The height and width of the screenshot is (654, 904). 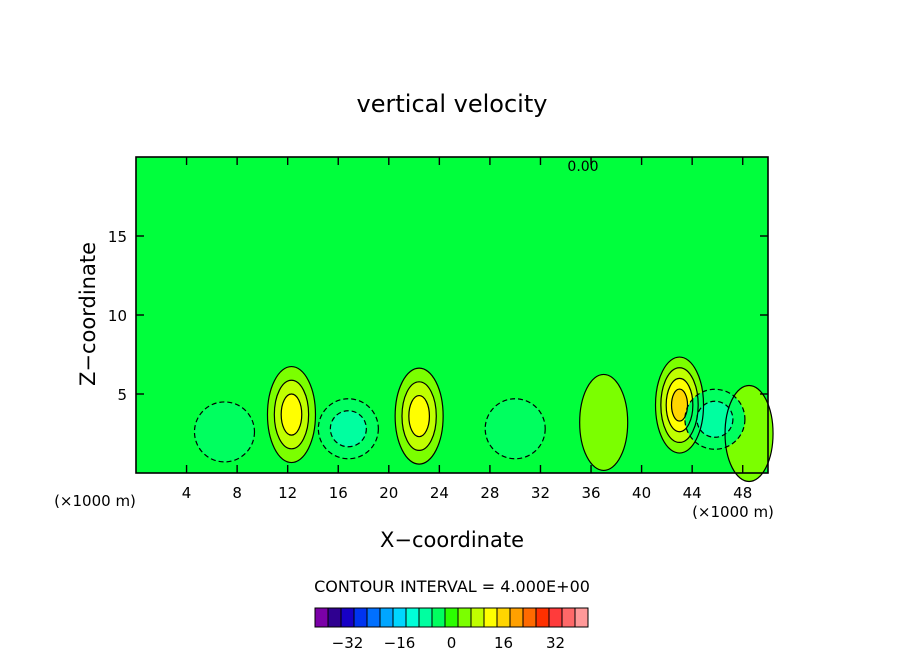 I want to click on x-tick-label: 28, so click(x=489, y=493).